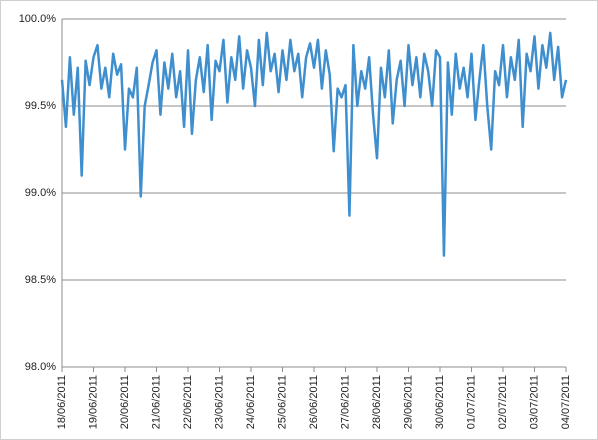 Image resolution: width=598 pixels, height=440 pixels. I want to click on x-tick-label: 02/07/2011, so click(503, 402).